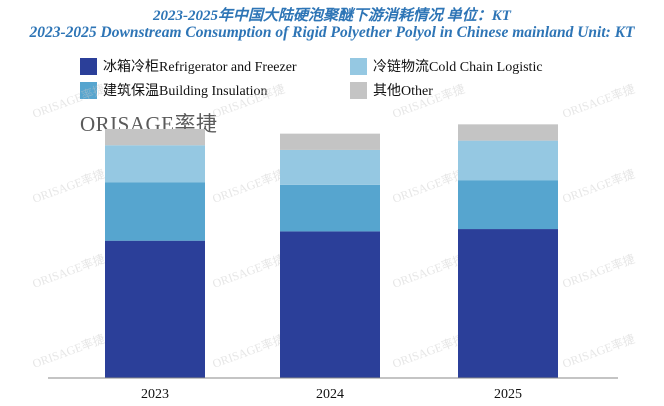 The image size is (664, 406). What do you see at coordinates (330, 167) in the screenshot?
I see `bar-cold_chain-2024` at bounding box center [330, 167].